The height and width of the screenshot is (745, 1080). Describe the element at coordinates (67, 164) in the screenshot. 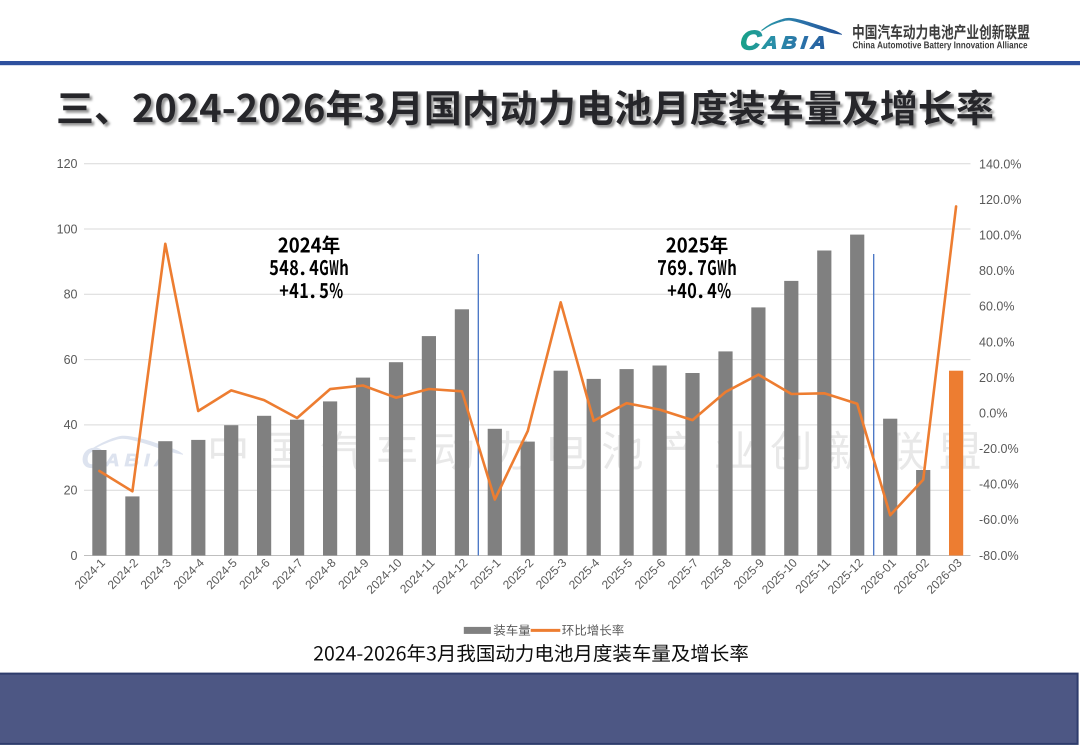

I see `svg-text: 120` at that location.